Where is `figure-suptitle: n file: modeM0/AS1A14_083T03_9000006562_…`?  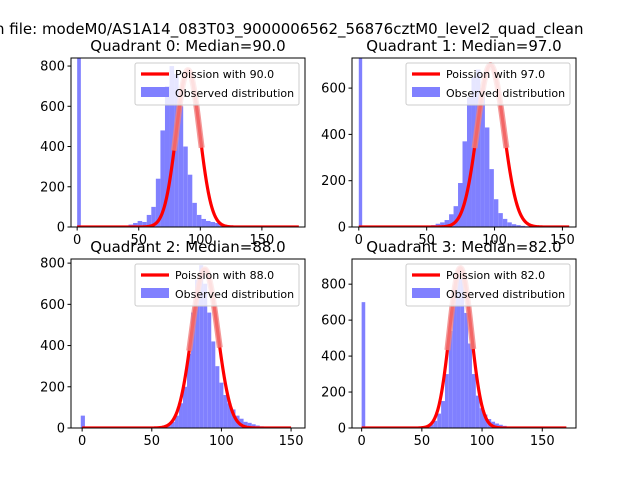
figure-suptitle: n file: modeM0/AS1A14_083T03_9000006562_… is located at coordinates (292, 29).